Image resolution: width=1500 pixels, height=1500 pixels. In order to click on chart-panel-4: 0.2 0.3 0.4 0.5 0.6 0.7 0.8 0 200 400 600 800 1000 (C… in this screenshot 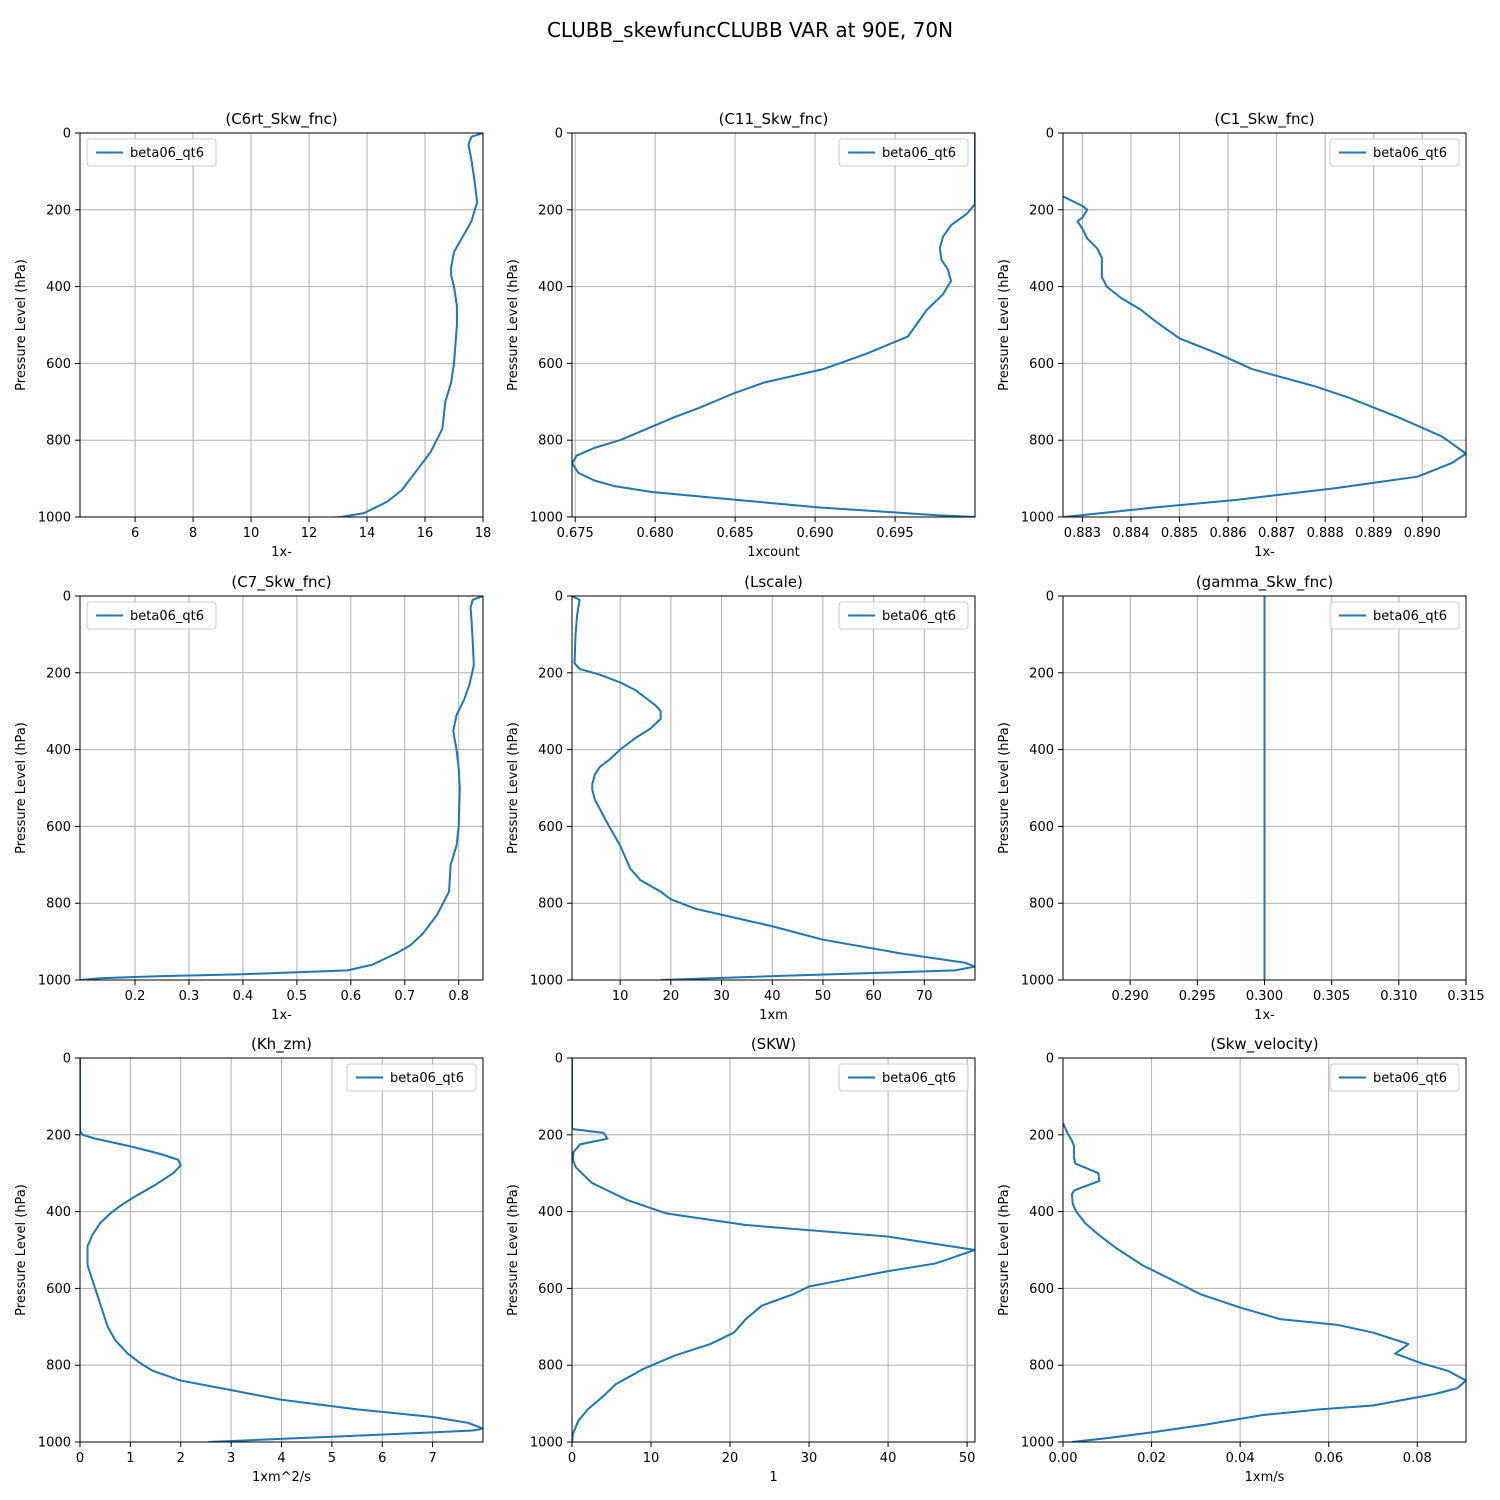, I will do `click(249, 798)`.